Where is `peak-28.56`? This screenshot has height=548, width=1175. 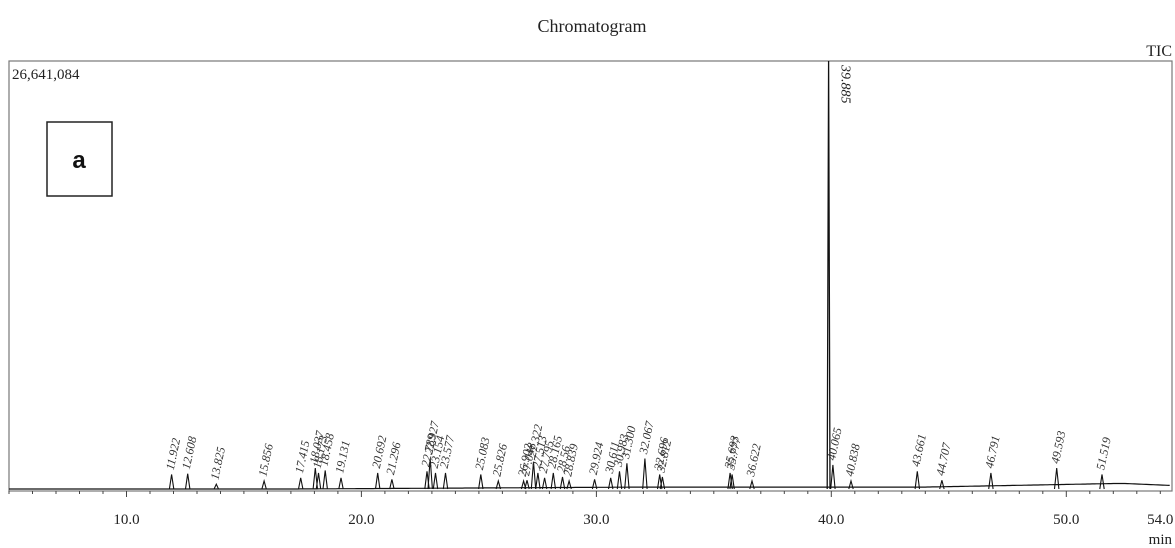 peak-28.56 is located at coordinates (562, 483).